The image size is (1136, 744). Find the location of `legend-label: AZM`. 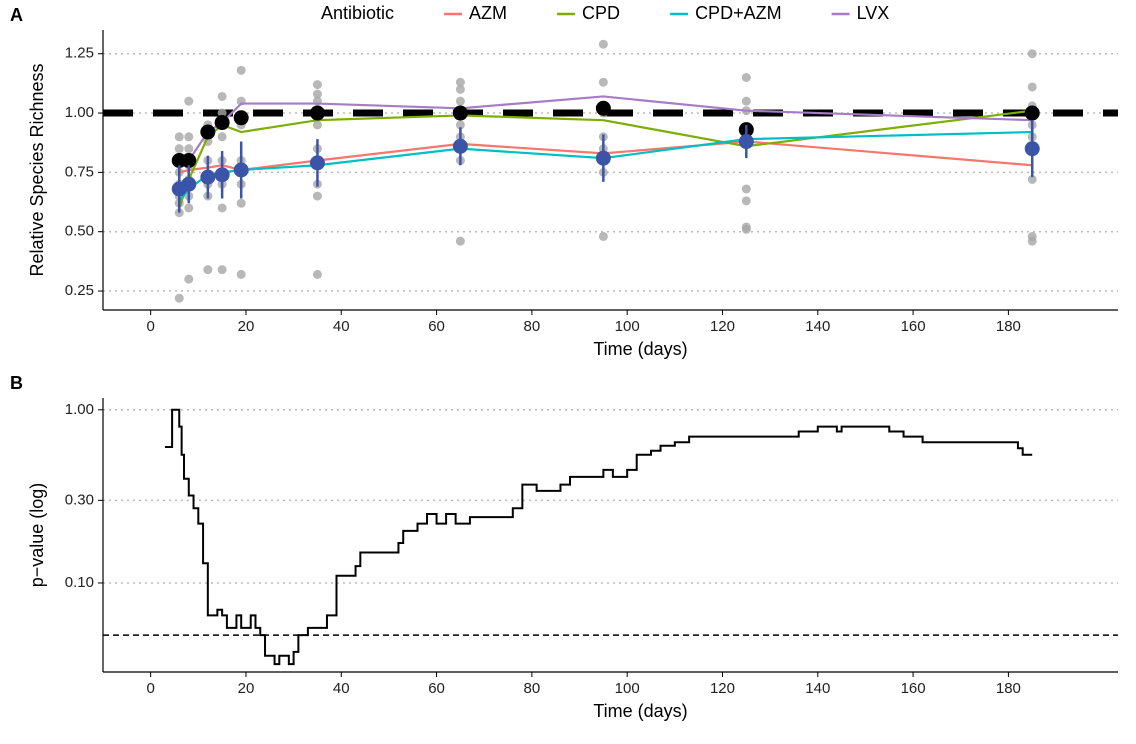

legend-label: AZM is located at coordinates (488, 13).